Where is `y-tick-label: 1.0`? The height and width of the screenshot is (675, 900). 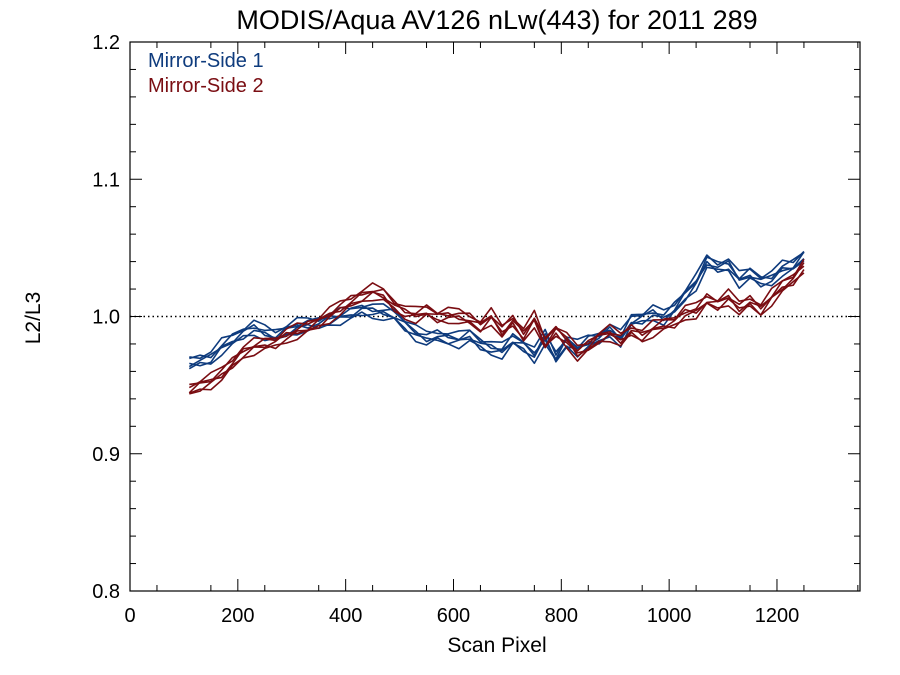 y-tick-label: 1.0 is located at coordinates (106, 318).